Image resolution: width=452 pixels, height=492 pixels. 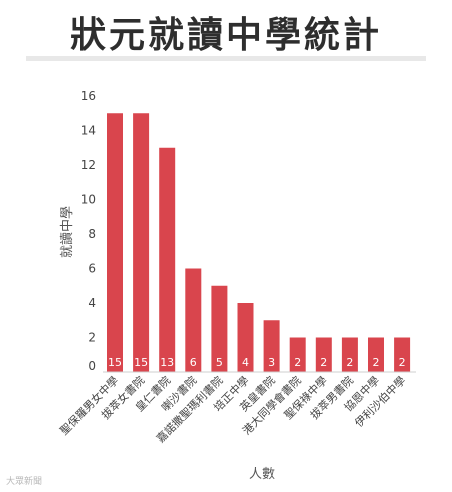 What do you see at coordinates (193, 362) in the screenshot?
I see `bar-value-label: 6` at bounding box center [193, 362].